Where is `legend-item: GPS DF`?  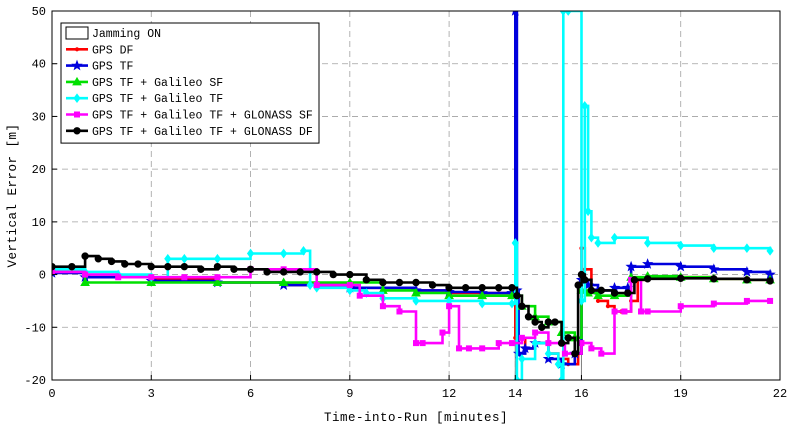 legend-item: GPS DF is located at coordinates (100, 50).